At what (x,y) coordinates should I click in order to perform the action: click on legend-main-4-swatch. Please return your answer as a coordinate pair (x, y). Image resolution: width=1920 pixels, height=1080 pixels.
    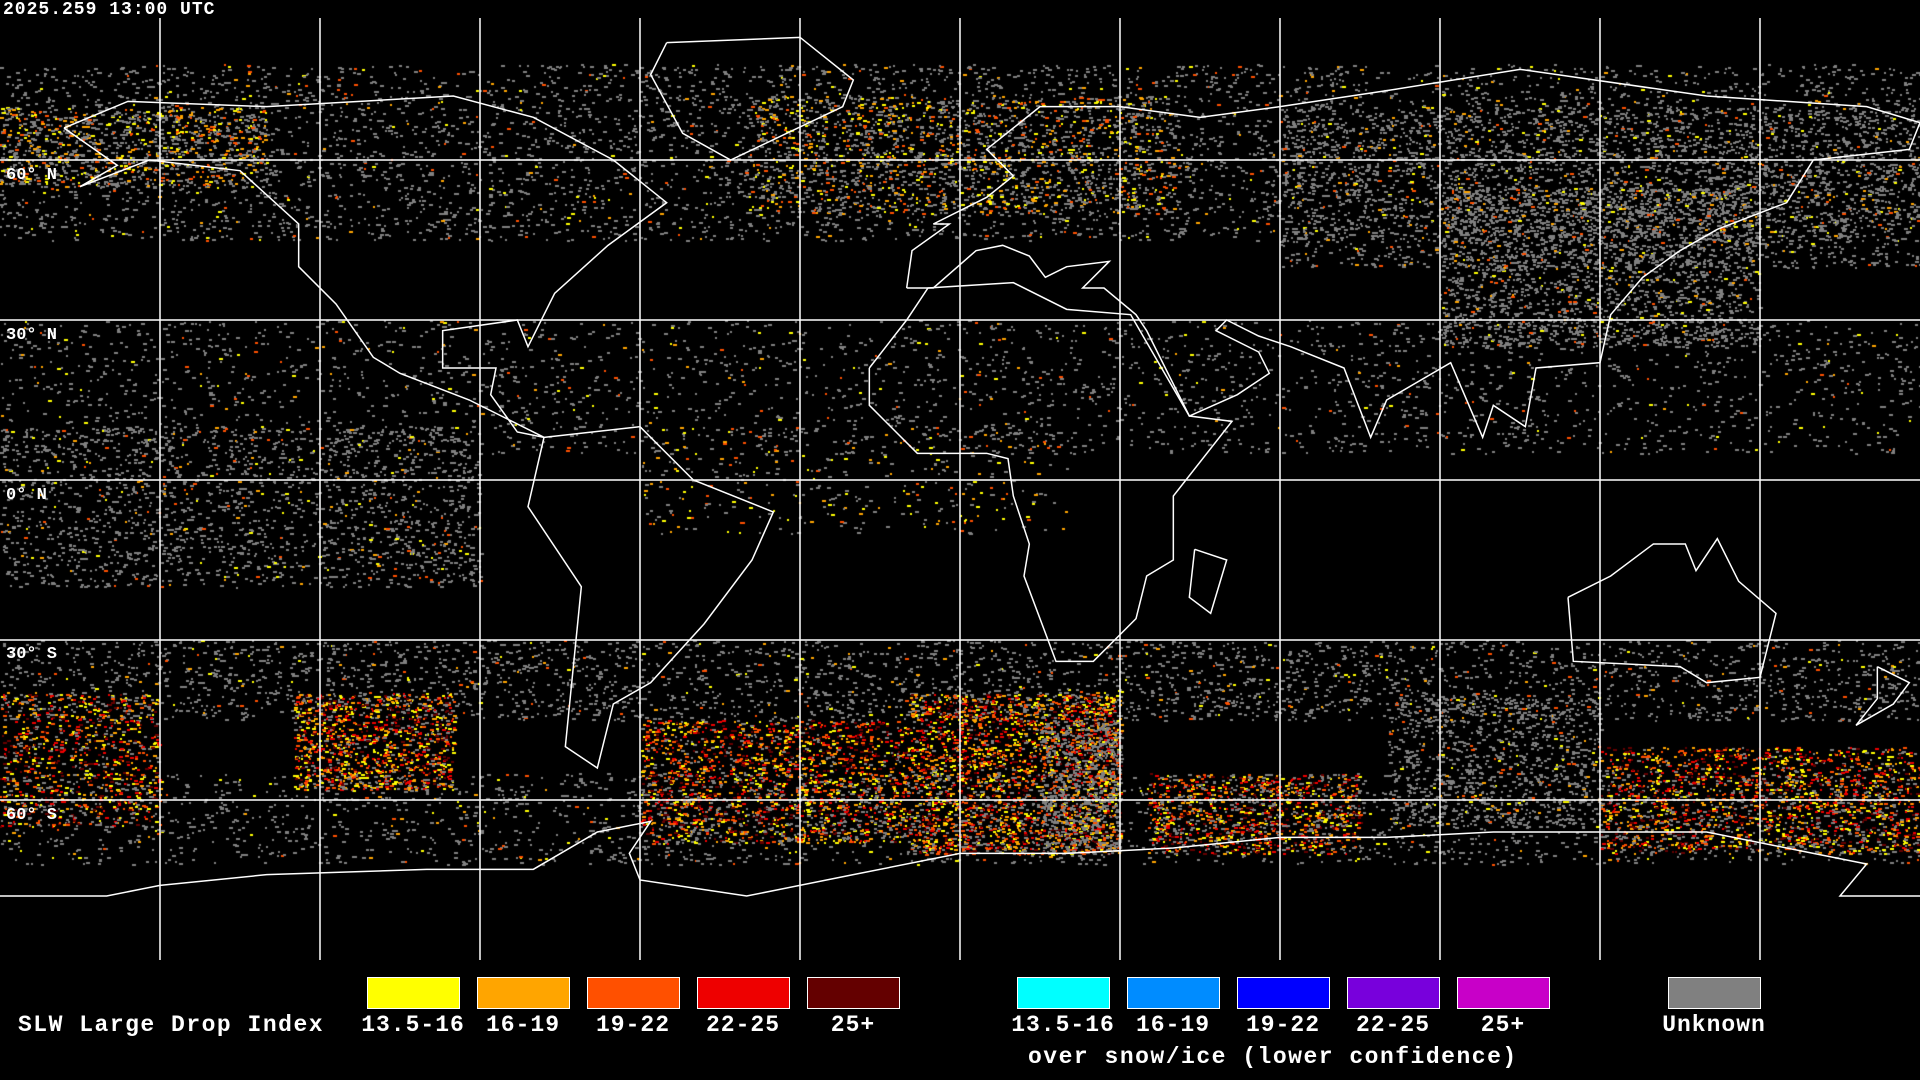
    Looking at the image, I should click on (853, 993).